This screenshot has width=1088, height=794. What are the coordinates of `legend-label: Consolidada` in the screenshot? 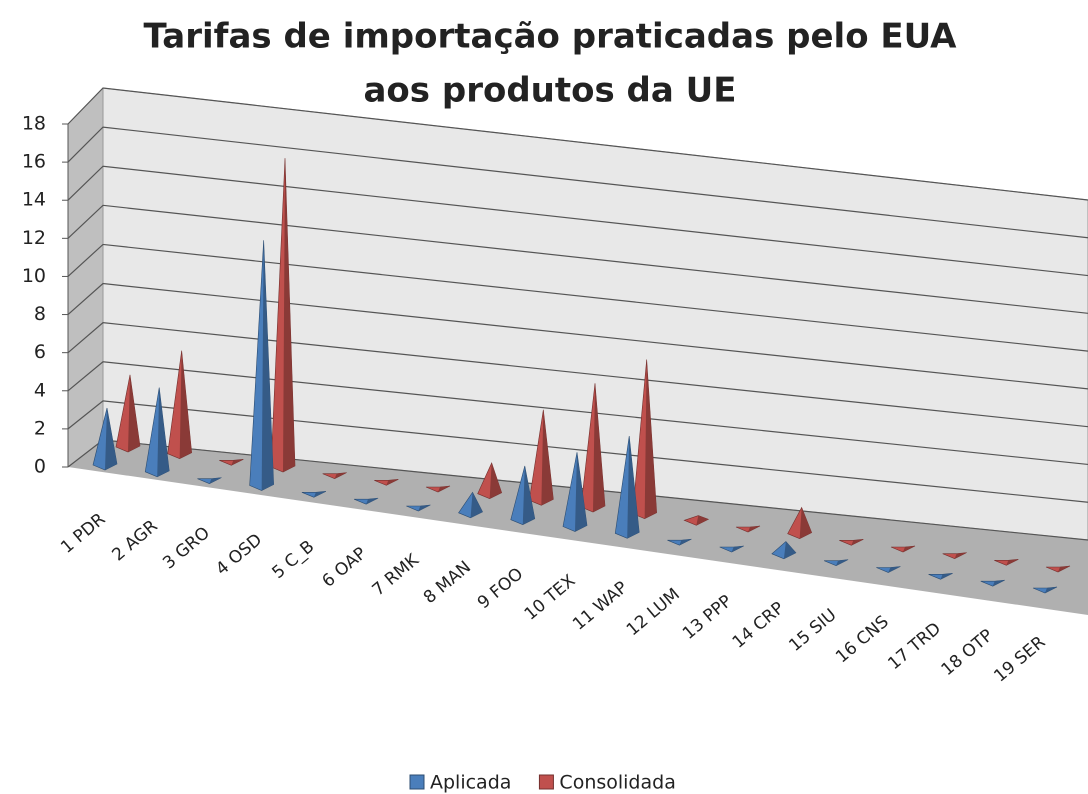 It's located at (617, 783).